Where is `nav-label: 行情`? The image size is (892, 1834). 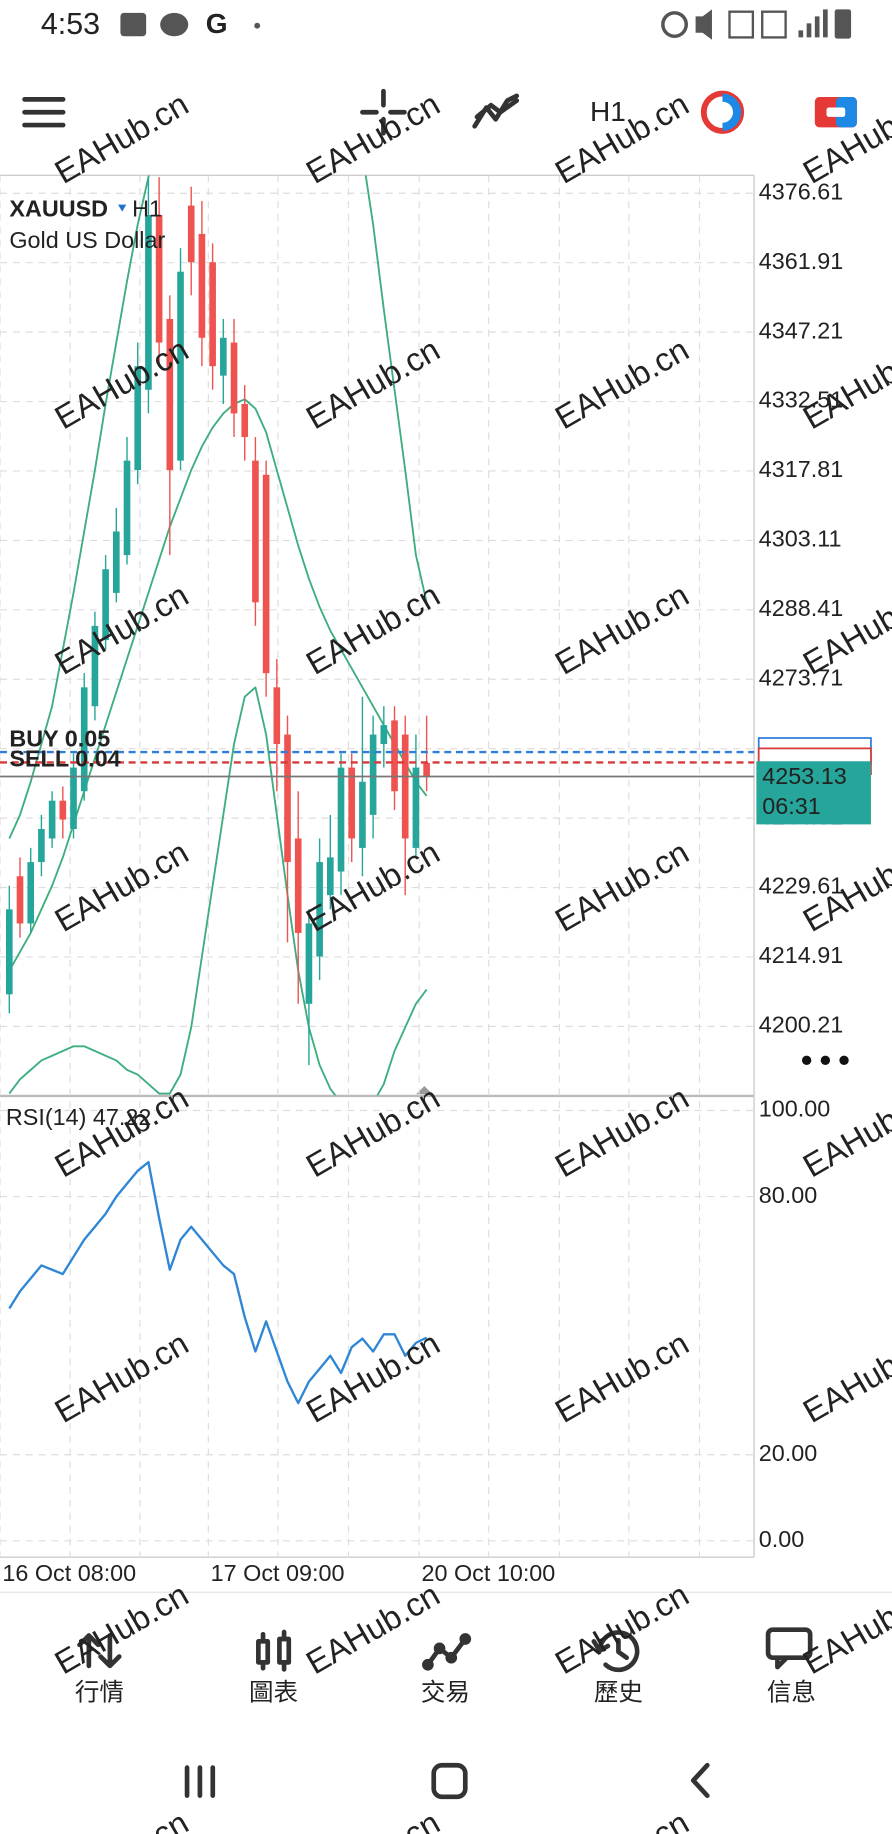
nav-label: 行情 is located at coordinates (99, 1692).